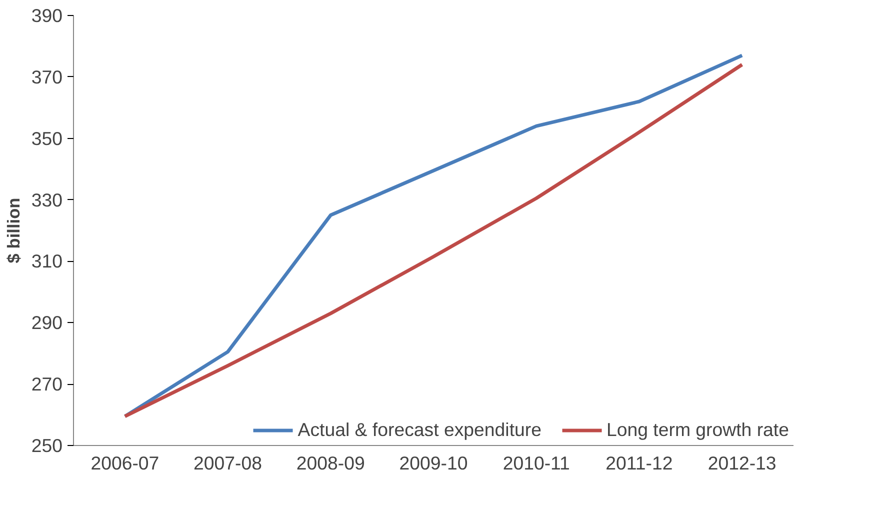 The height and width of the screenshot is (528, 894). What do you see at coordinates (742, 463) in the screenshot?
I see `x-tick-label: 2012-13` at bounding box center [742, 463].